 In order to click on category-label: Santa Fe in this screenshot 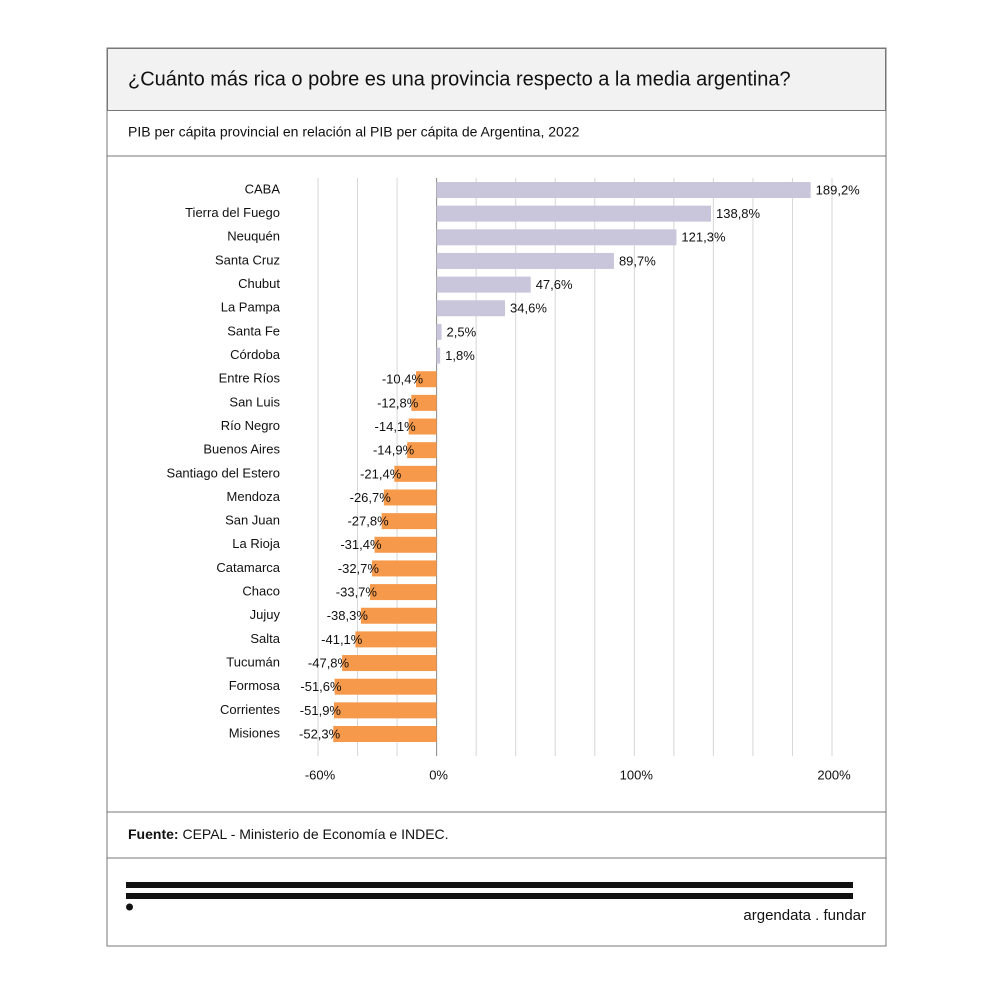, I will do `click(253, 330)`.